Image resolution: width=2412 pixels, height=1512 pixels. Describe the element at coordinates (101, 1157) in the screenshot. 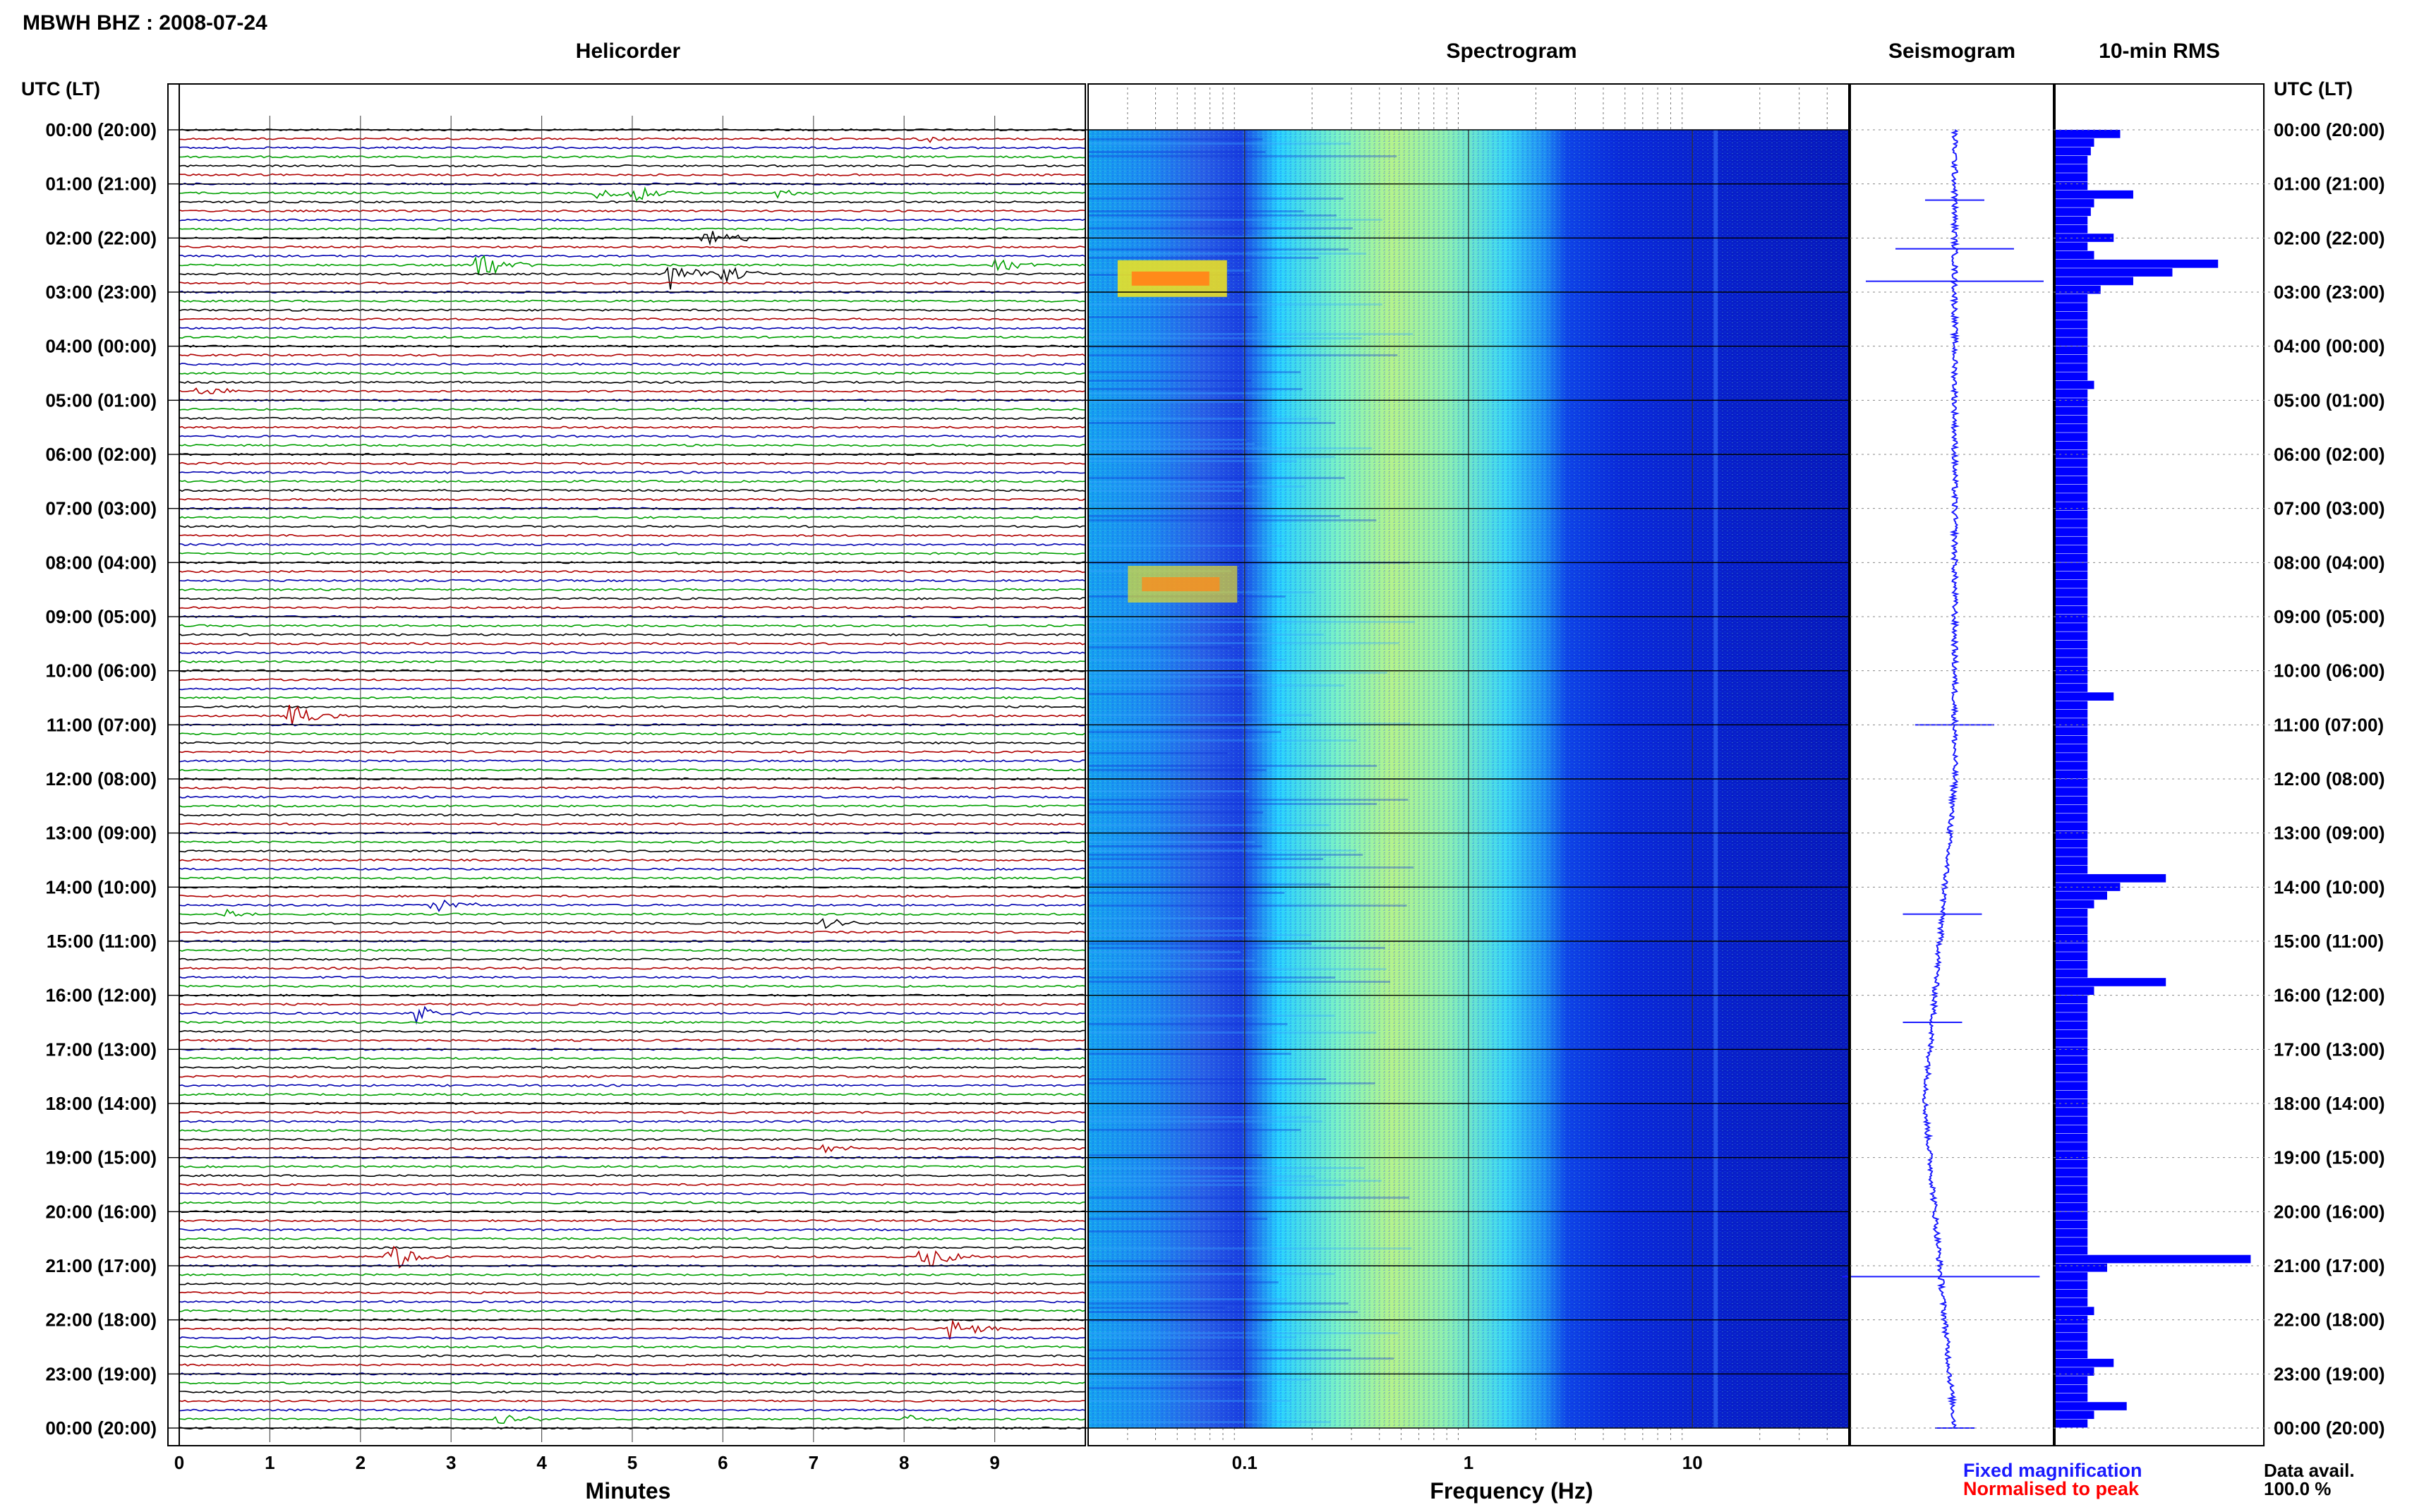

I see `time-label-left: 19:00 (15:00)` at that location.